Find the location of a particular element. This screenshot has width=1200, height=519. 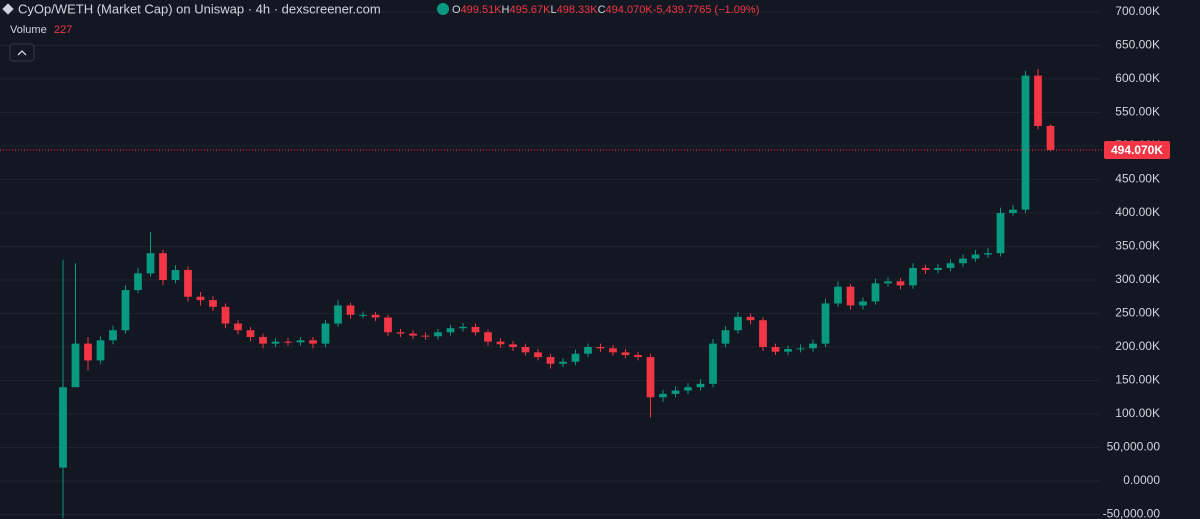

y-tick-label: 100.00K is located at coordinates (1137, 413).